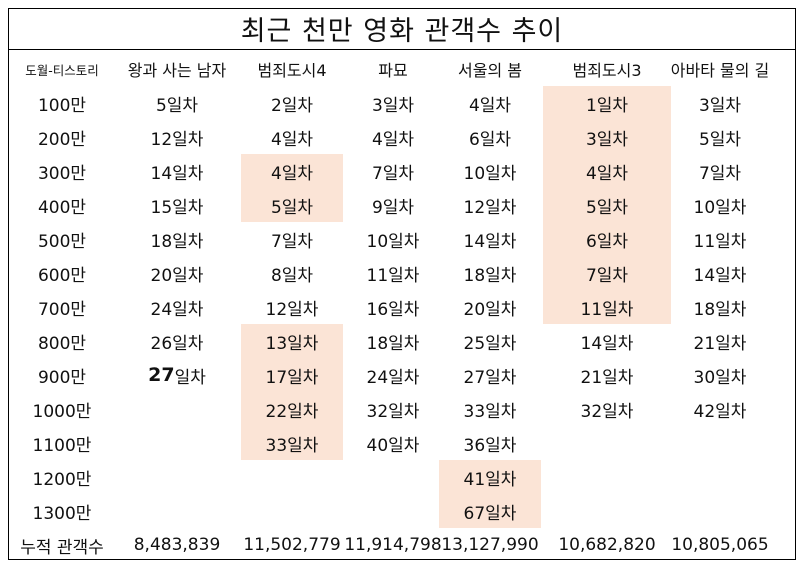 This screenshot has width=806, height=570. What do you see at coordinates (292, 70) in the screenshot?
I see `column-header: 범죄도시4` at bounding box center [292, 70].